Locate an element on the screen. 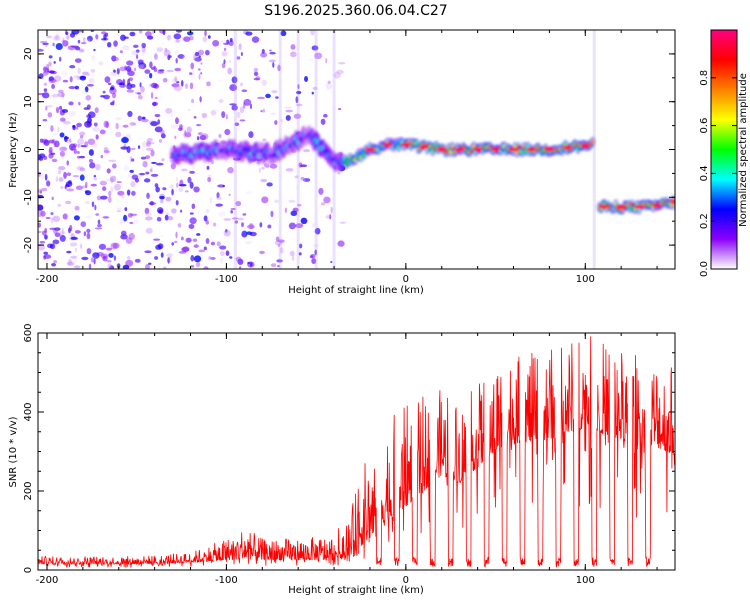 The image size is (750, 600). colorbar-ticks: 0.0 0.2 0.4 0.6 0.8 is located at coordinates (718, 173).